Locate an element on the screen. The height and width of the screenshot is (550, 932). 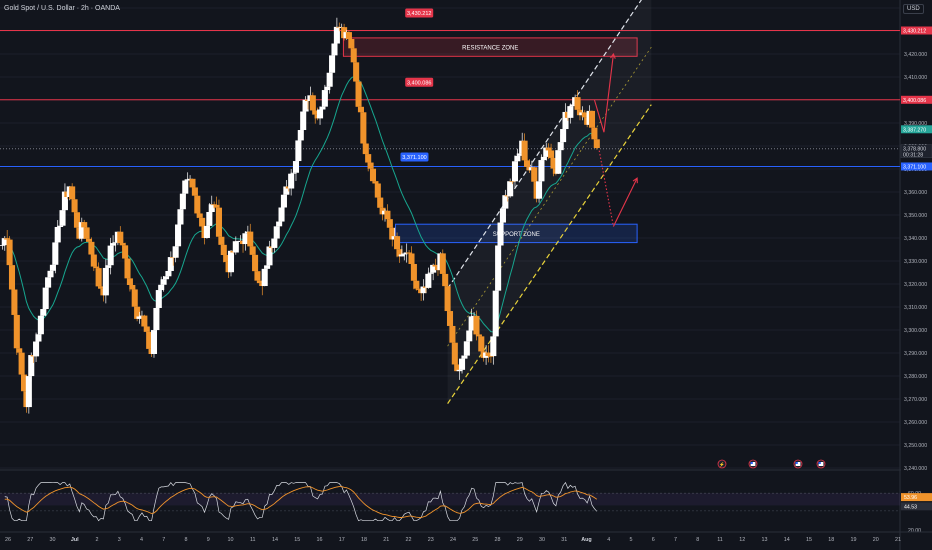
time-tick: 29 is located at coordinates (520, 540).